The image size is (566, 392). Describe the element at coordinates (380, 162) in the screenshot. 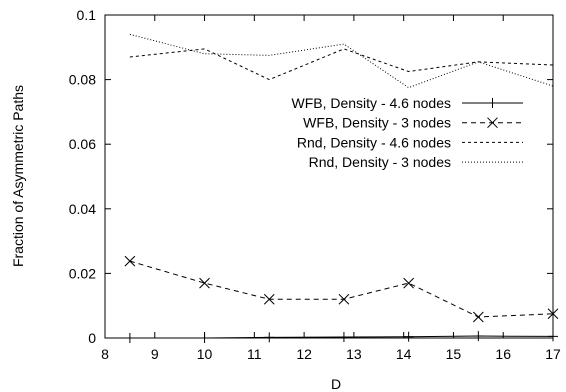

I see `legend-label: Rnd, Density - 3 nodes` at that location.